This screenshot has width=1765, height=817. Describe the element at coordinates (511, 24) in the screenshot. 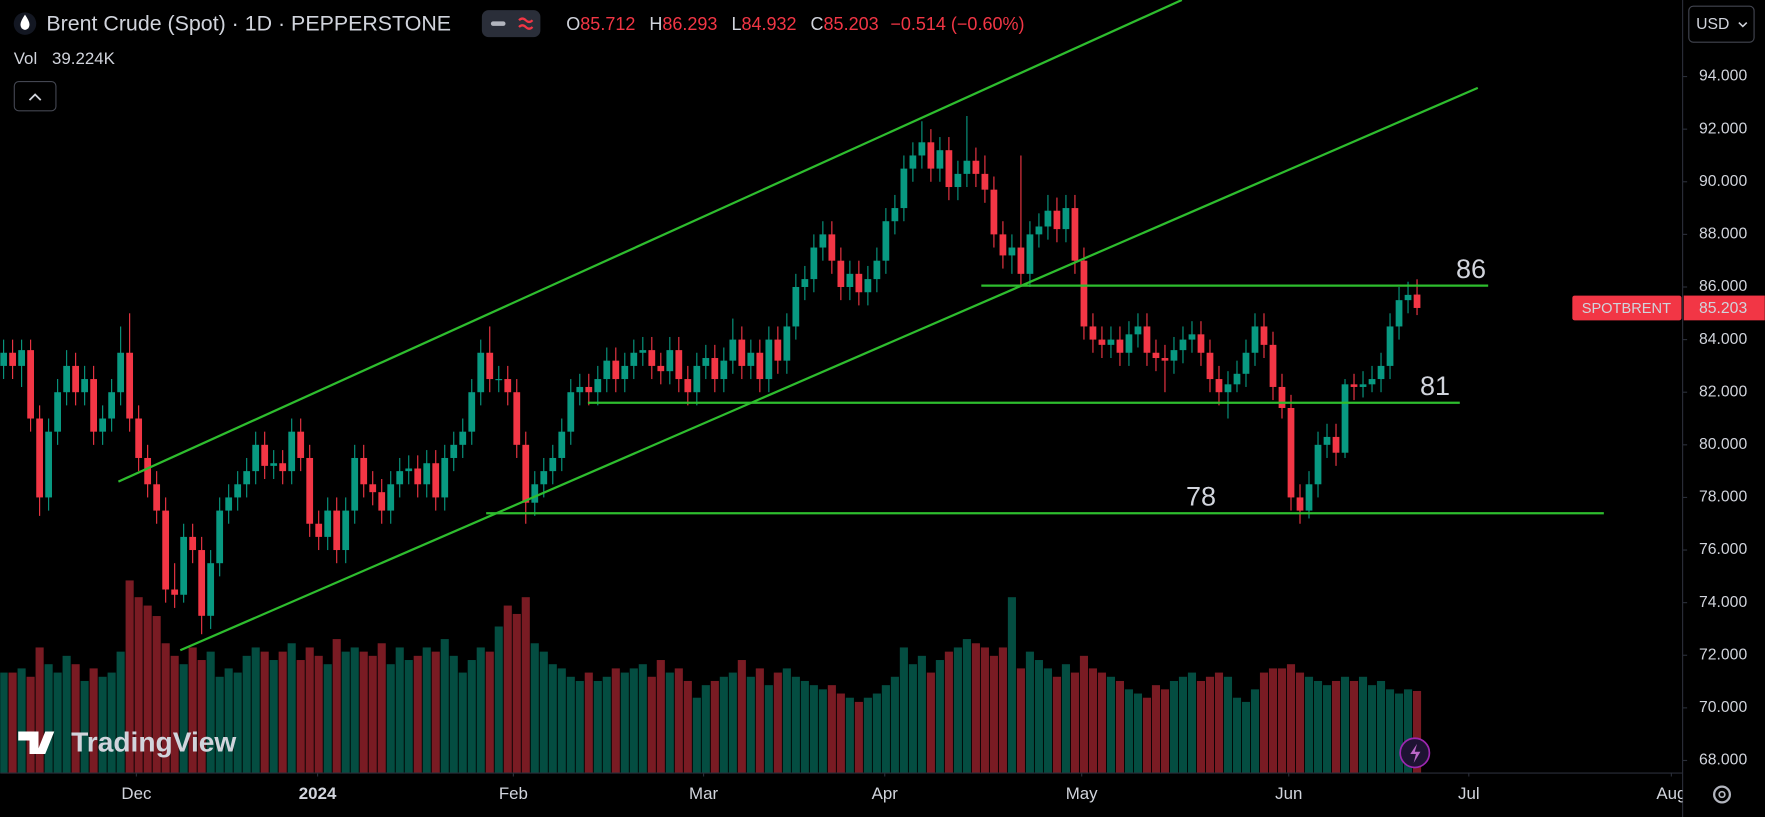

I see `indicator-pill` at that location.